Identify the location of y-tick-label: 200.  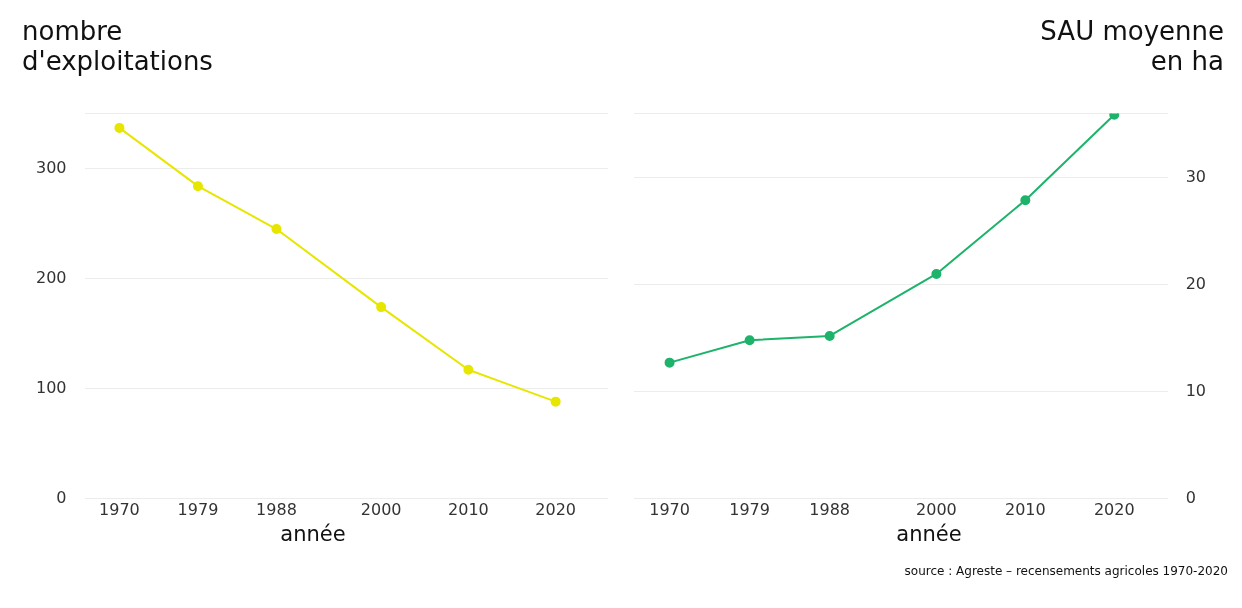
(51, 277).